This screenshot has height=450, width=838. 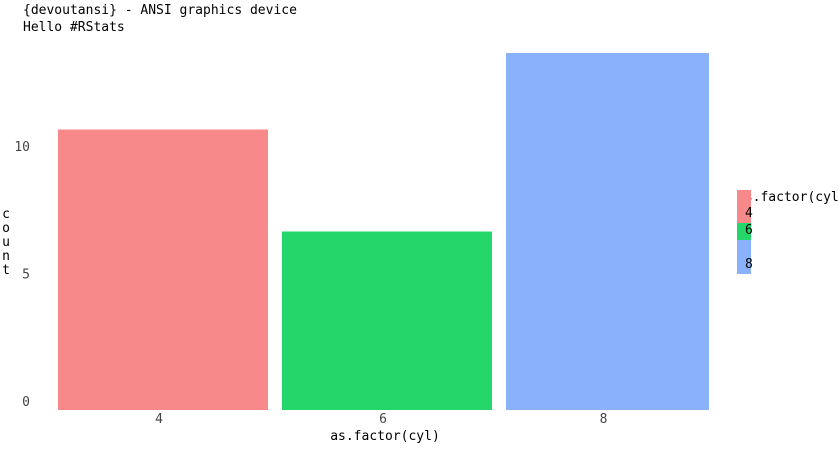 I want to click on chart-subtitle: Hello #RStats, so click(x=74, y=27).